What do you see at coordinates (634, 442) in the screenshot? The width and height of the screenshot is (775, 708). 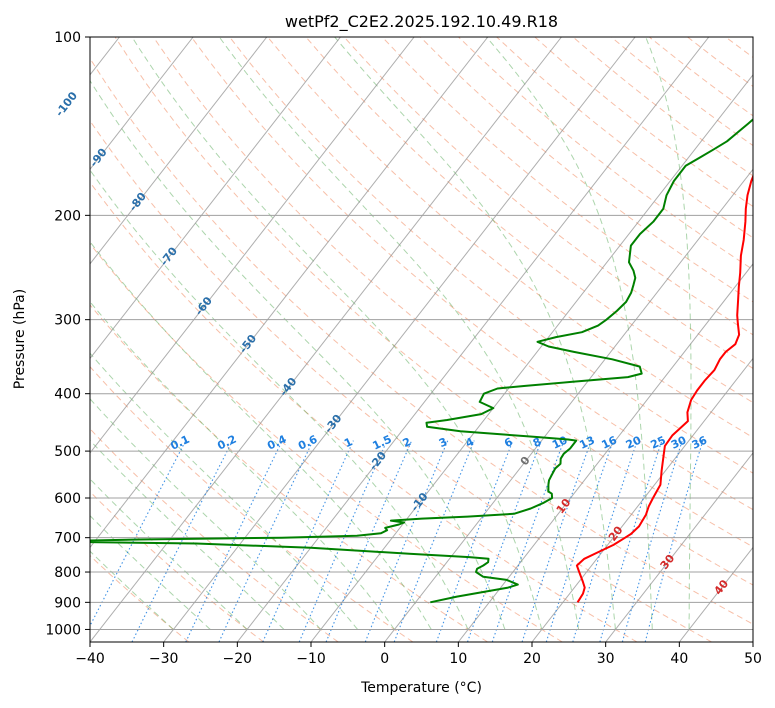 I see `mixing-ratio-label: 20` at bounding box center [634, 442].